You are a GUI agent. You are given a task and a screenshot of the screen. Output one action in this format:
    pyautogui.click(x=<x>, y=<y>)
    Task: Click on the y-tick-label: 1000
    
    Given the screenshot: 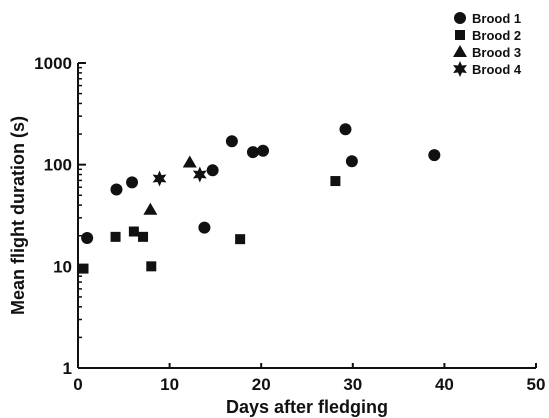 What is the action you would take?
    pyautogui.click(x=53, y=63)
    